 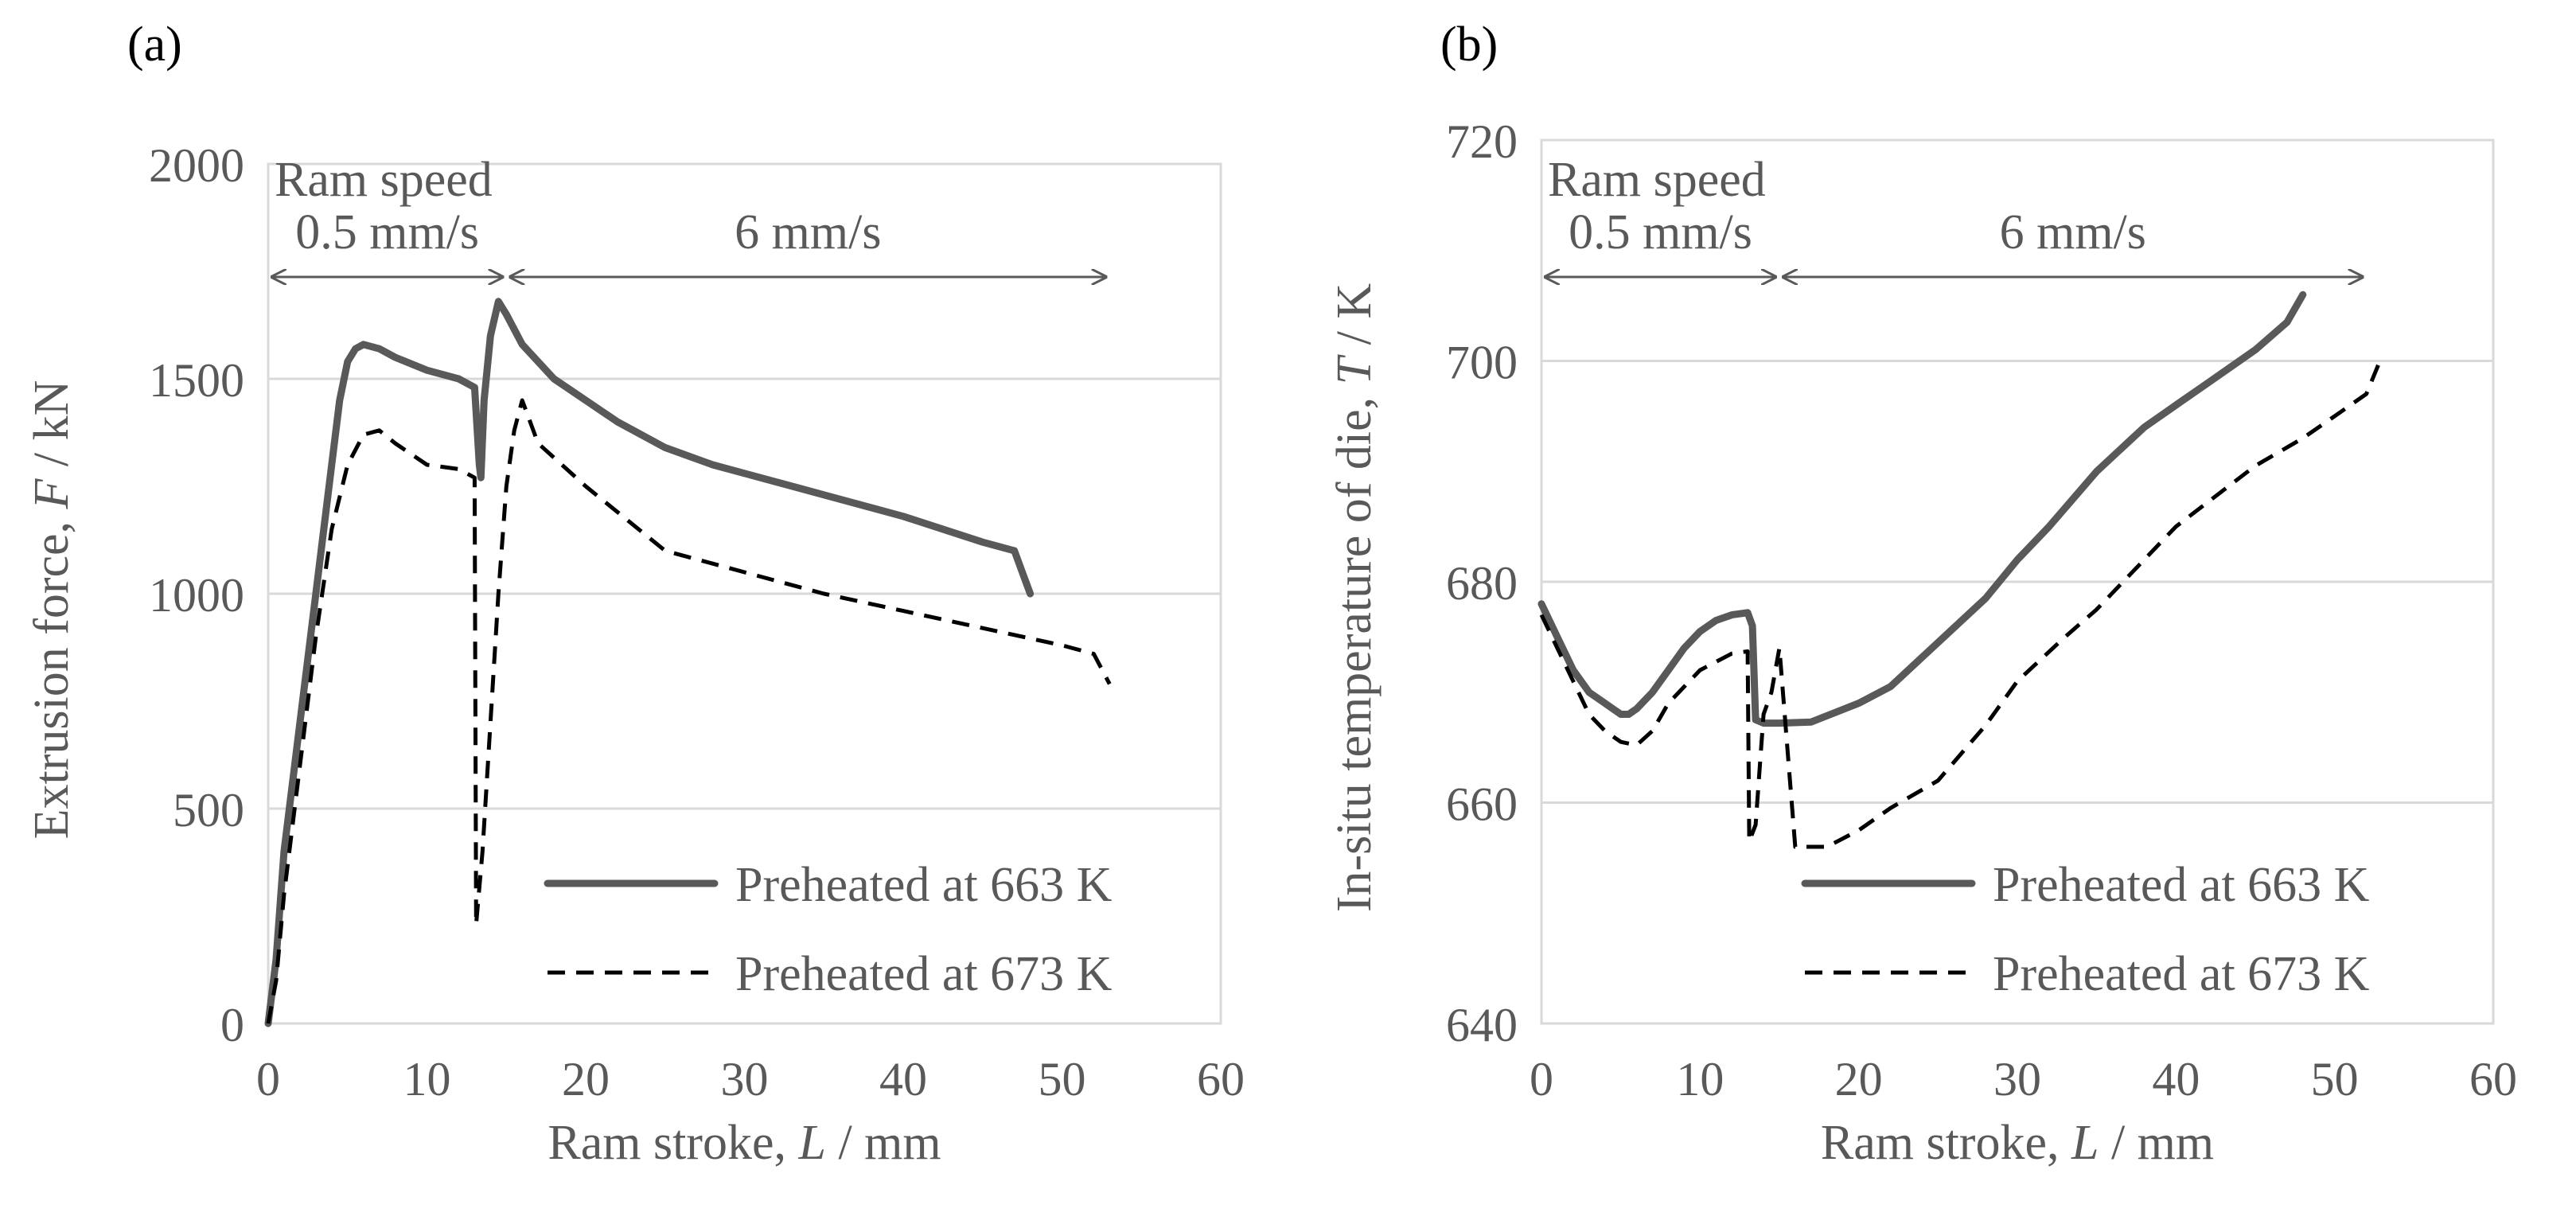 What do you see at coordinates (1482, 142) in the screenshot?
I see `y-tick-label: 720` at bounding box center [1482, 142].